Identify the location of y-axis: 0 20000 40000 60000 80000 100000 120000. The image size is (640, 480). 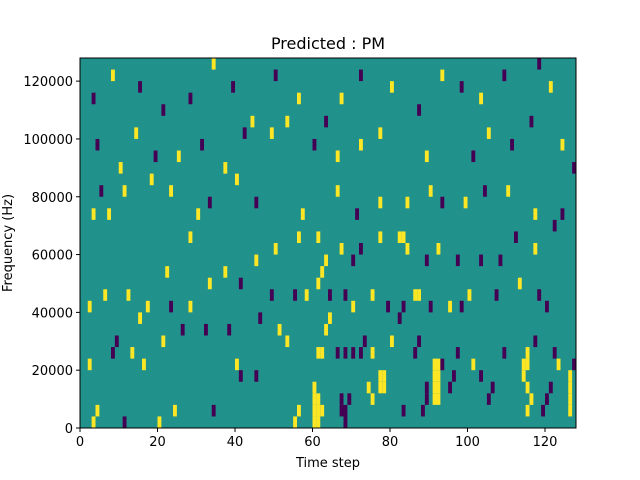
(51, 256).